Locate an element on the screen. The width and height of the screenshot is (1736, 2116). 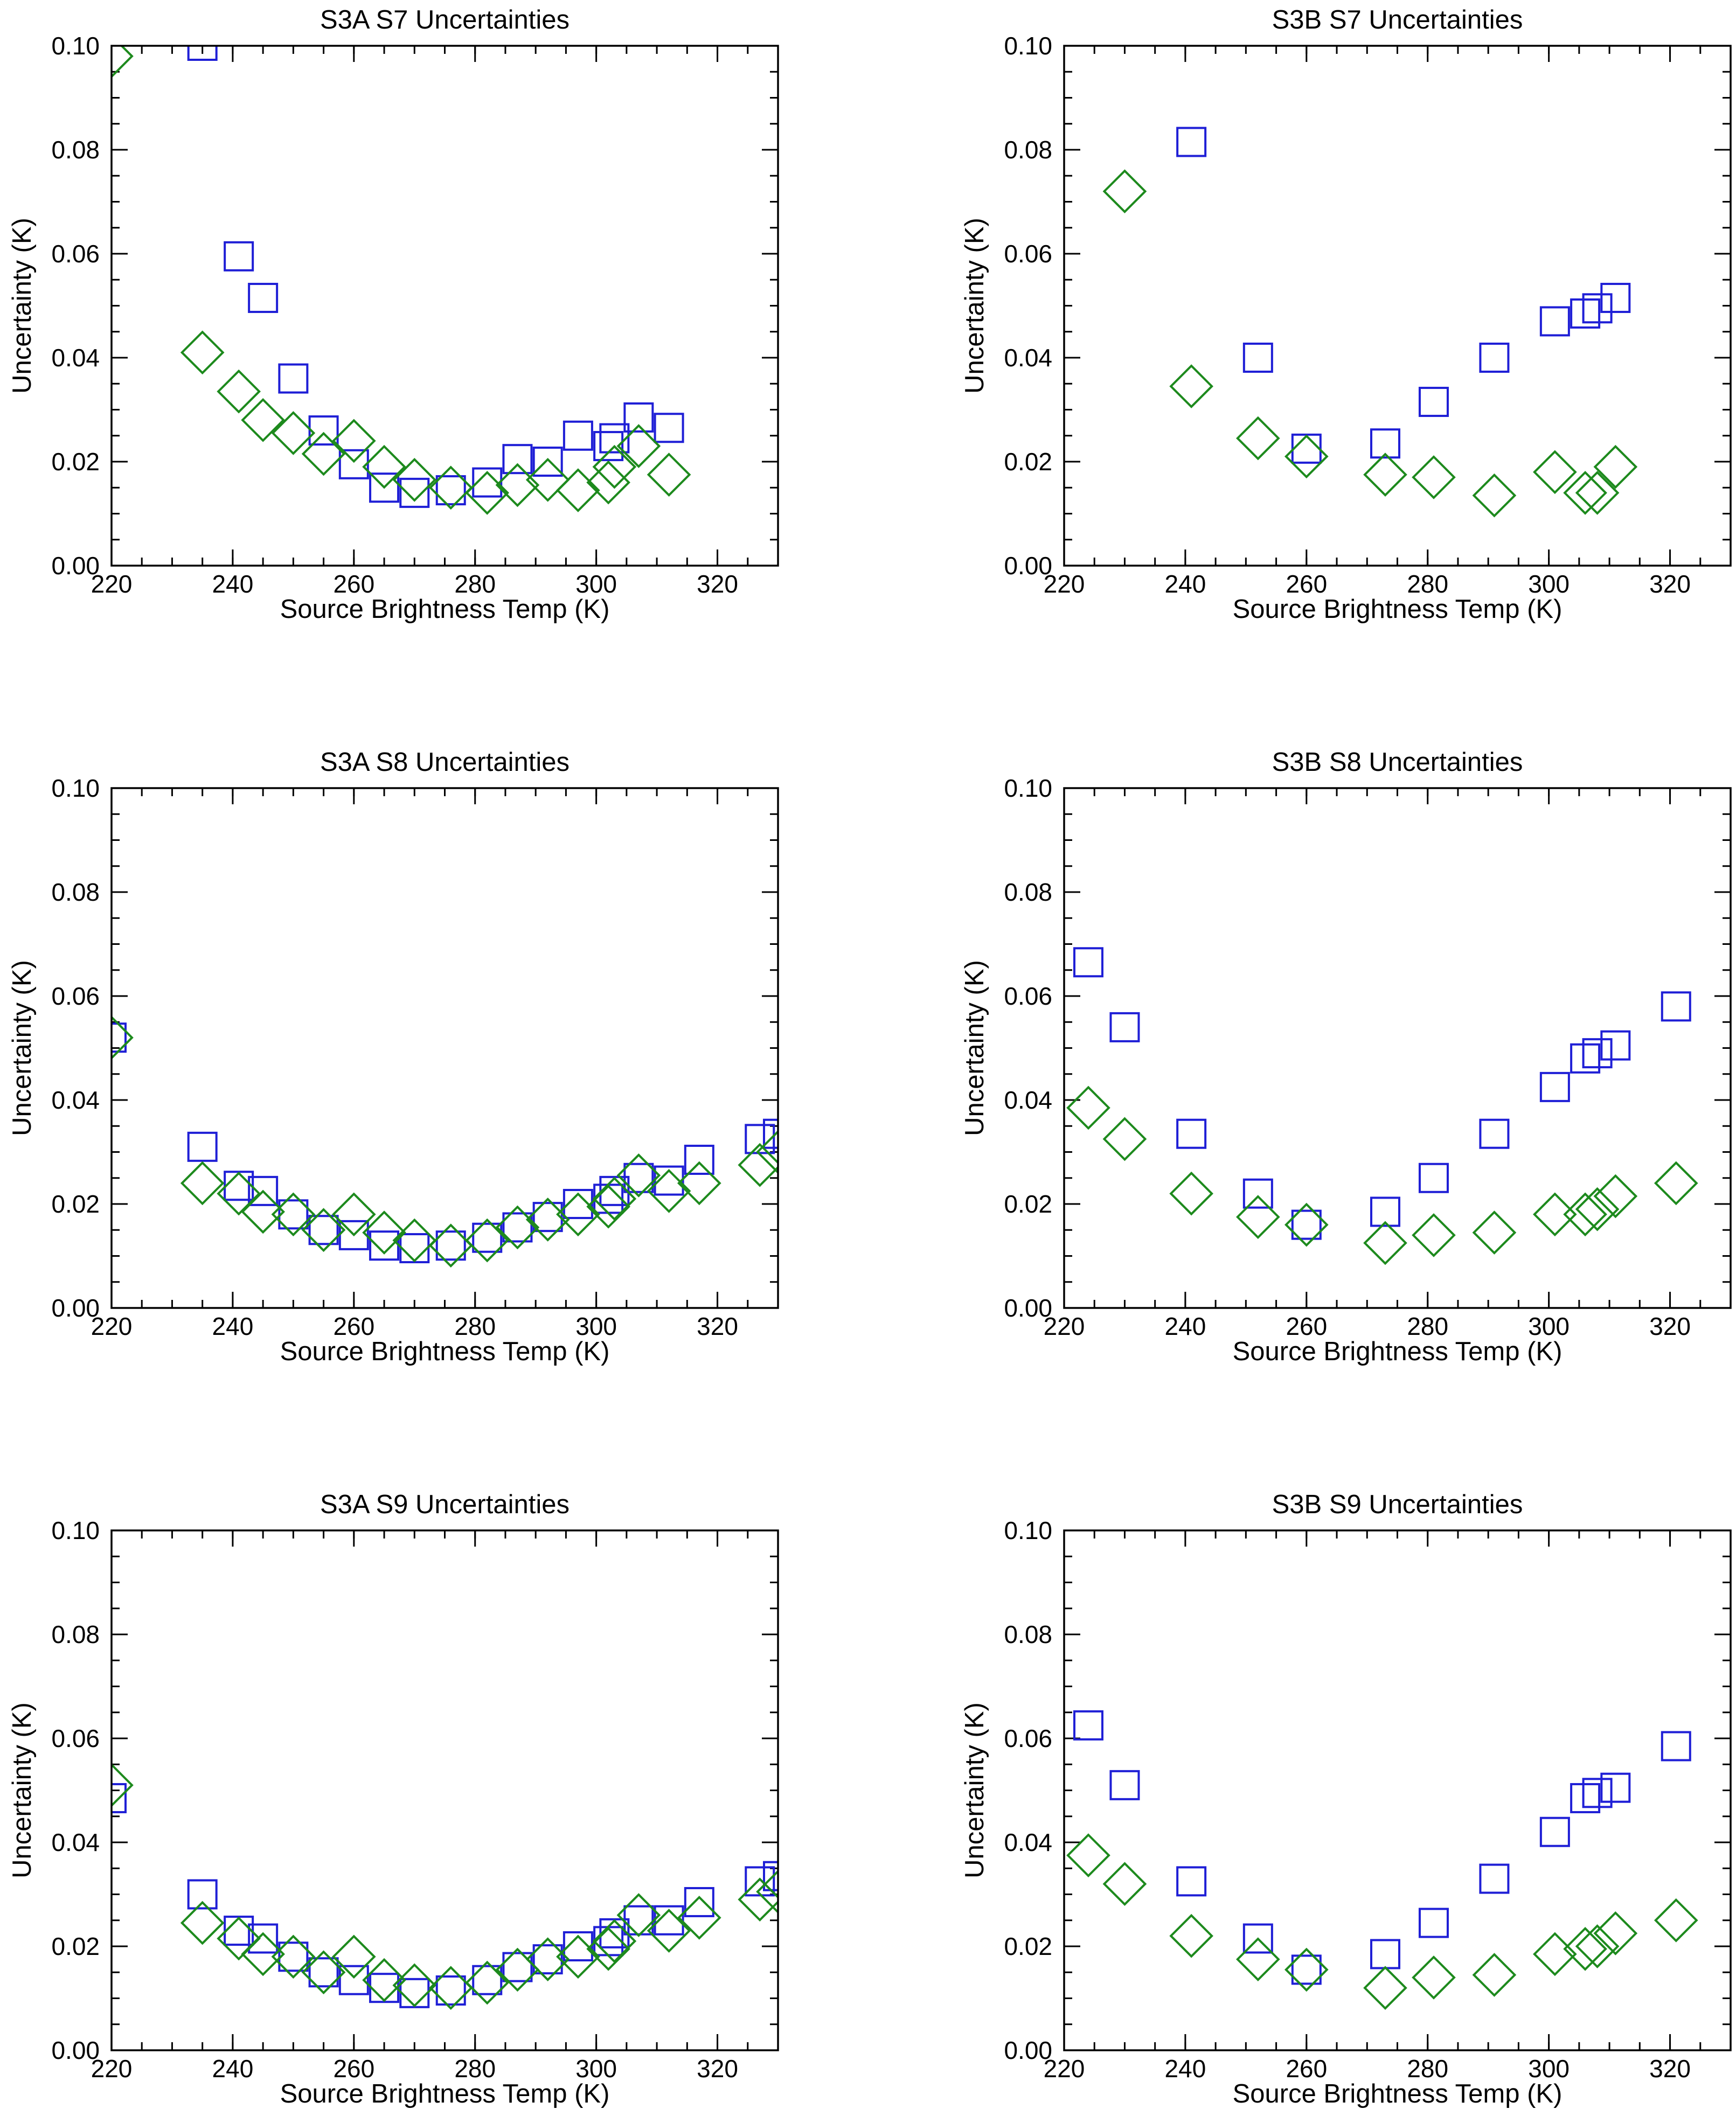
chart-title: S3B S9 Uncertainties is located at coordinates (1397, 1504).